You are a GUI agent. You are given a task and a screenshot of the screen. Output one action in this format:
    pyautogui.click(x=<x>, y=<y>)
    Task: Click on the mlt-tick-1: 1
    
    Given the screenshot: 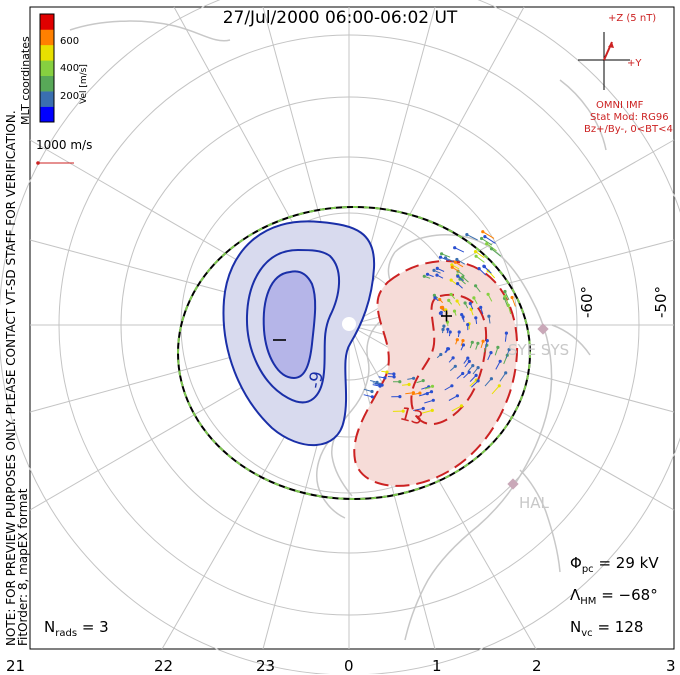 What is the action you would take?
    pyautogui.click(x=437, y=666)
    